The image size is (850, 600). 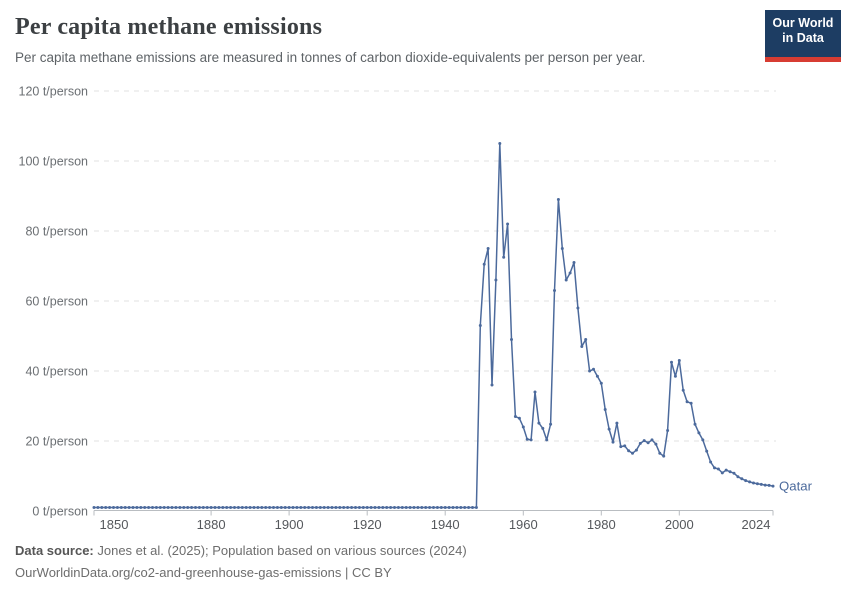 I want to click on x-axis-tick-label: 1900, so click(x=289, y=524).